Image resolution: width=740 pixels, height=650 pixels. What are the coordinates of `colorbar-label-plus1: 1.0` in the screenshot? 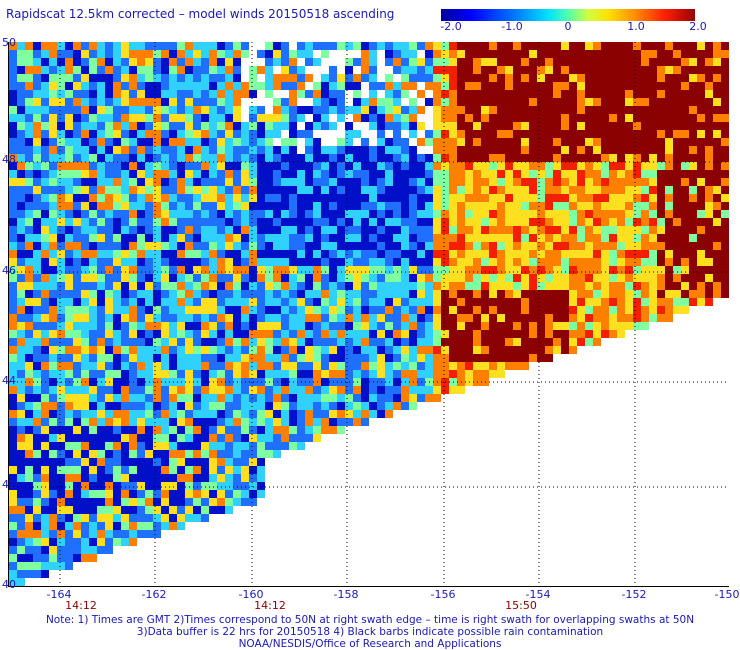 It's located at (636, 26).